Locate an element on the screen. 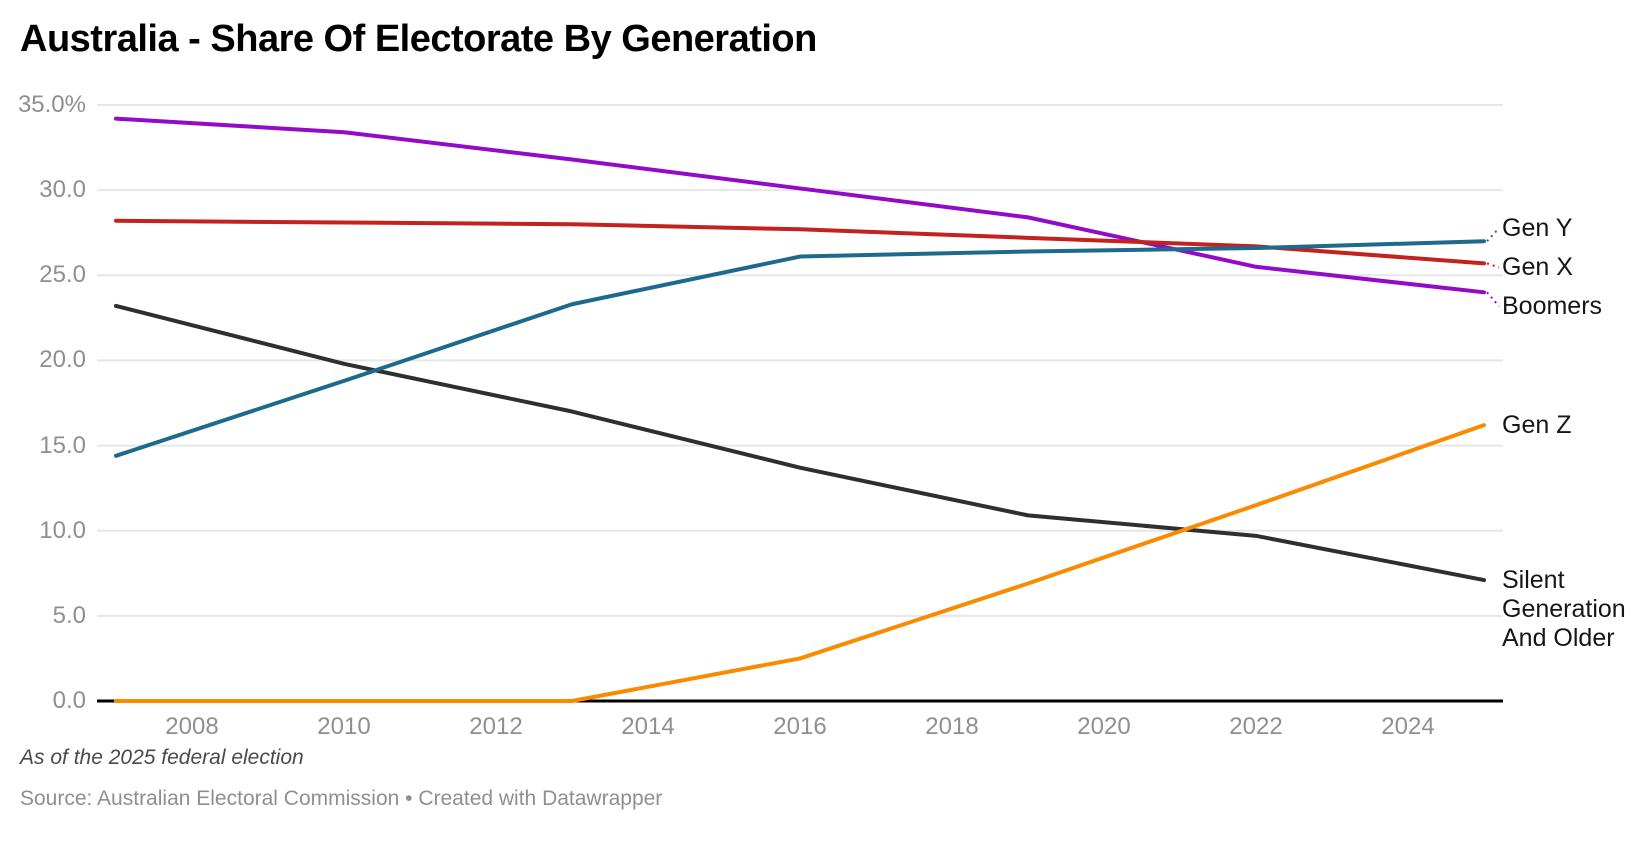 The height and width of the screenshot is (868, 1640). series-end-label: Silent Generation And Older is located at coordinates (1570, 609).